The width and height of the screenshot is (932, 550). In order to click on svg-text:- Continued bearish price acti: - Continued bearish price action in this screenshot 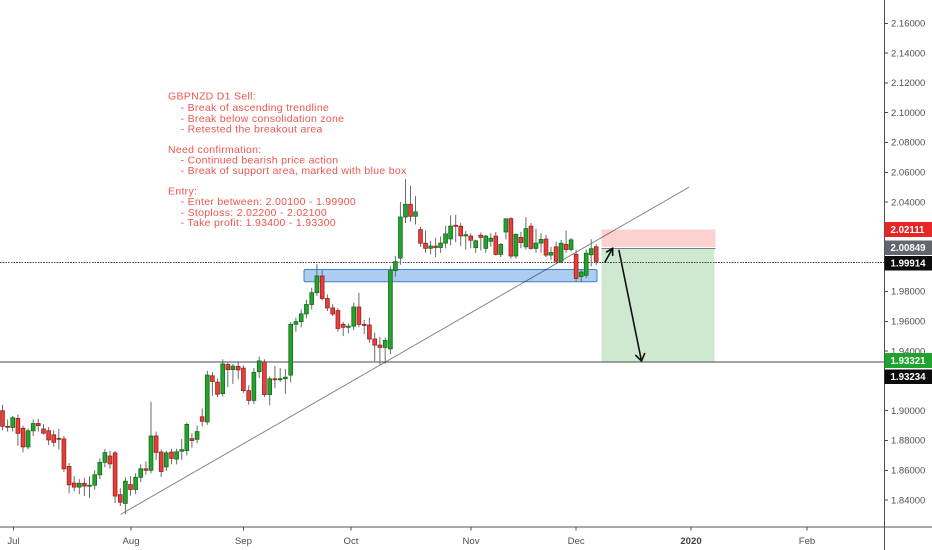, I will do `click(260, 161)`.